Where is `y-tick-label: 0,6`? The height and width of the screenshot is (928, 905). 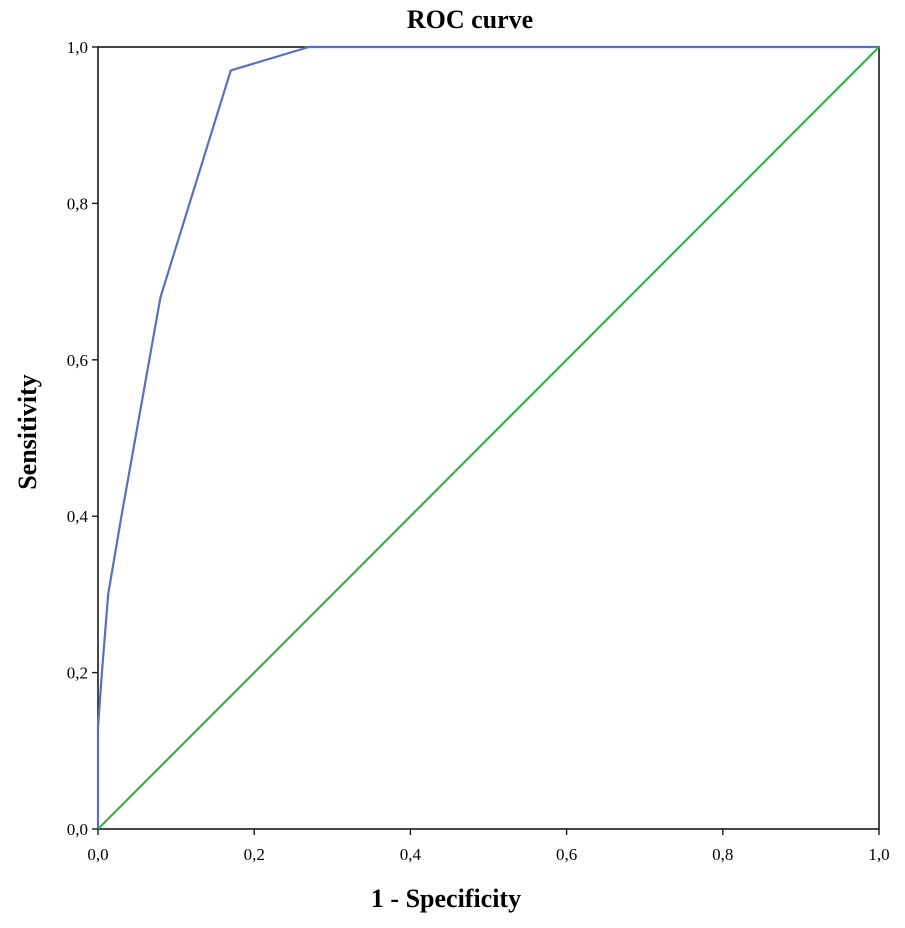
y-tick-label: 0,6 is located at coordinates (77, 360).